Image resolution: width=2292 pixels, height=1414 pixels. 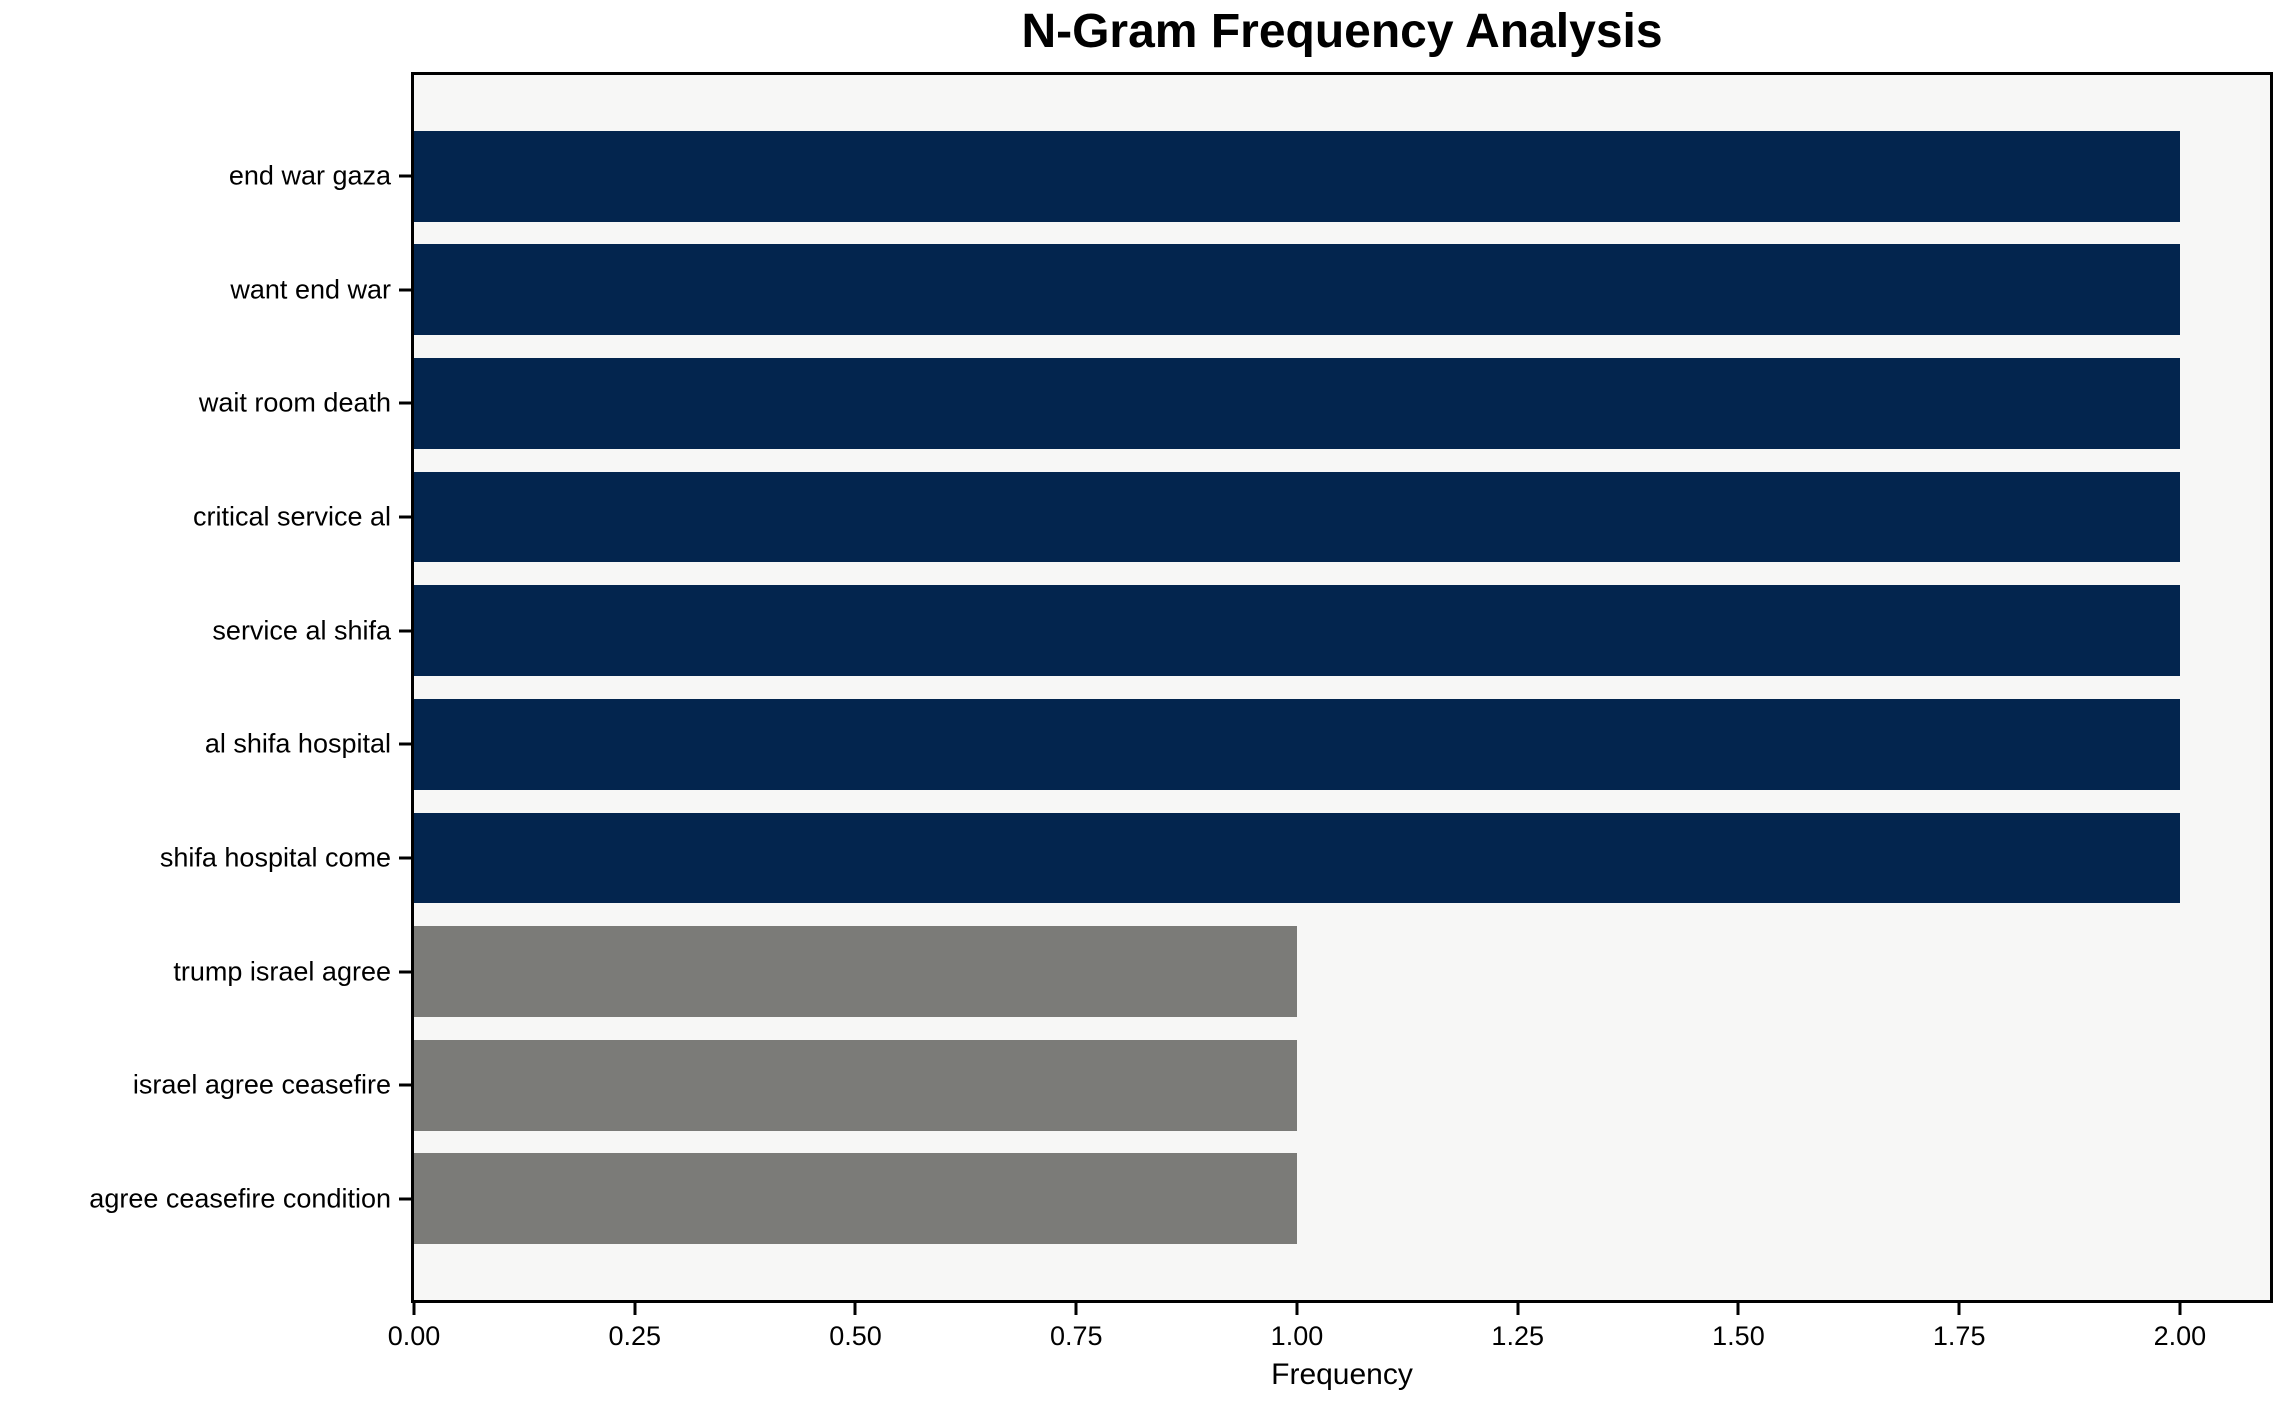 I want to click on x-tick-label: 1.75, so click(x=1959, y=1336).